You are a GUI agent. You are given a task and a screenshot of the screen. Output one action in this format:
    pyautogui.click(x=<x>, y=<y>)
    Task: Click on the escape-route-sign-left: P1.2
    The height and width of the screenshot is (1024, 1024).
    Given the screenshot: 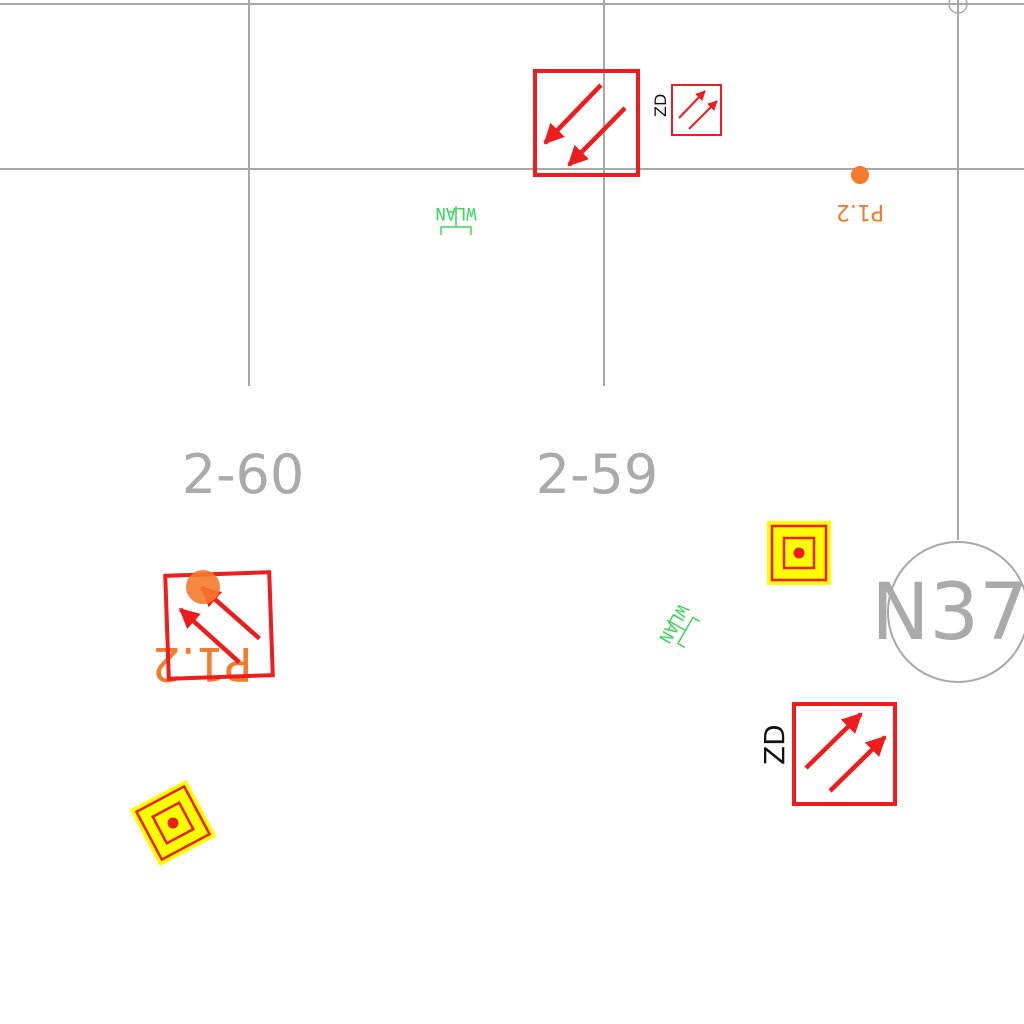 What is the action you would take?
    pyautogui.click(x=213, y=630)
    